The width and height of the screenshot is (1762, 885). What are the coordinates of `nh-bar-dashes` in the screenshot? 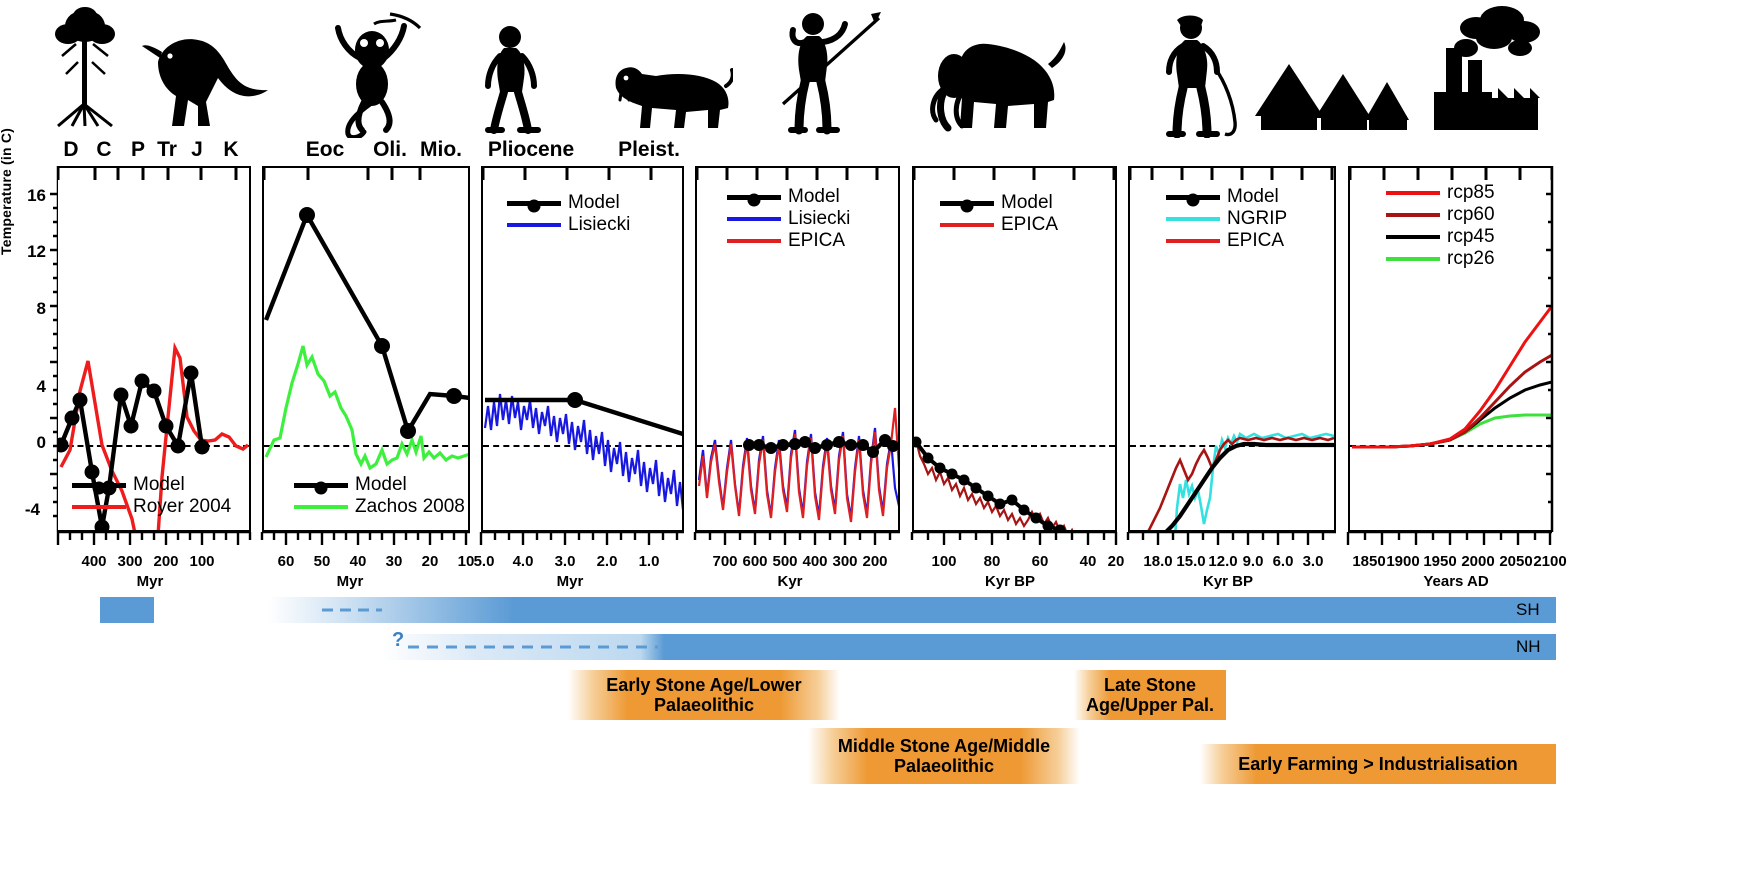 It's located at (533, 647).